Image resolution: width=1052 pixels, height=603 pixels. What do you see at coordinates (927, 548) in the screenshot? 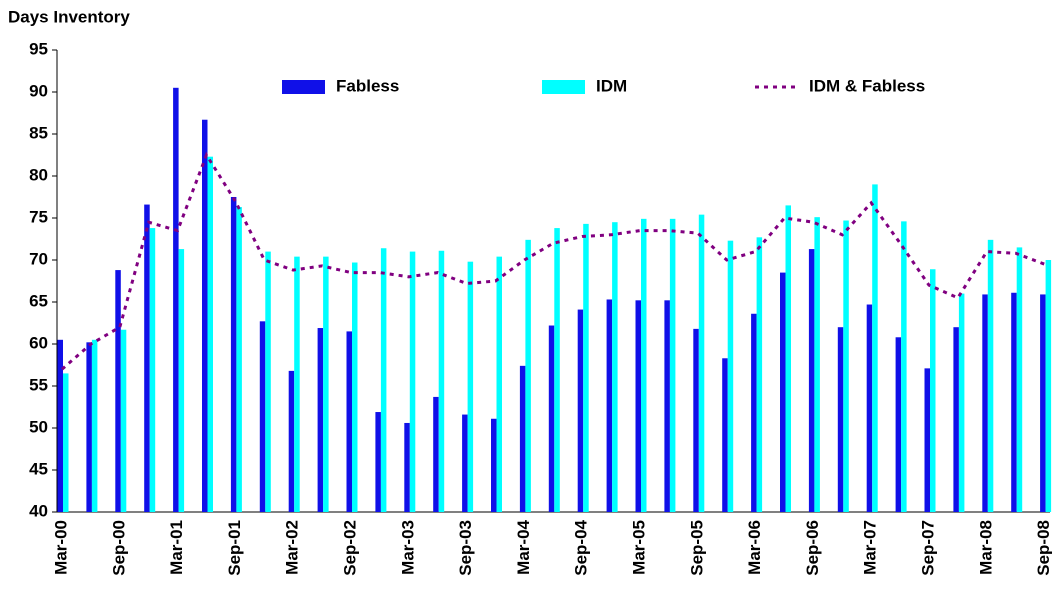
I see `x-tick-label: Sep-07` at bounding box center [927, 548].